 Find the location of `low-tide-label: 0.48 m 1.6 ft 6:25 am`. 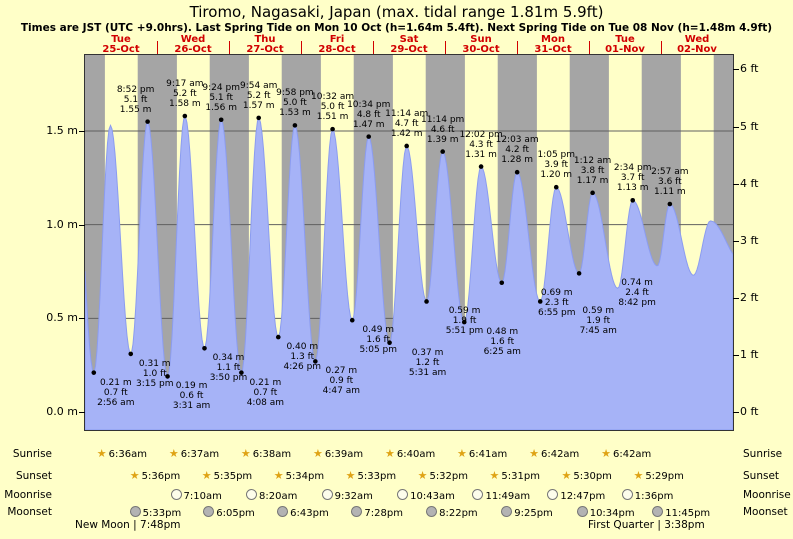

low-tide-label: 0.48 m 1.6 ft 6:25 am is located at coordinates (502, 342).